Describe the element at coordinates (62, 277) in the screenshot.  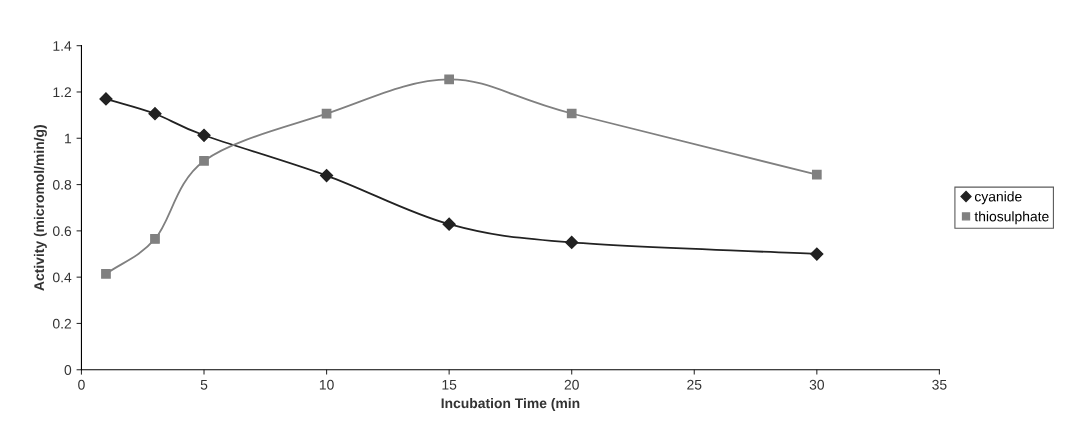
I see `y-tick-label: 0.4` at that location.